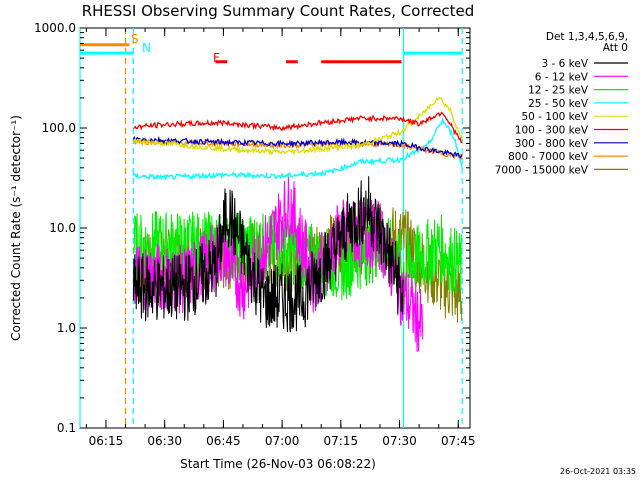 This screenshot has width=640, height=480. I want to click on x-tick-label: 07:15, so click(341, 441).